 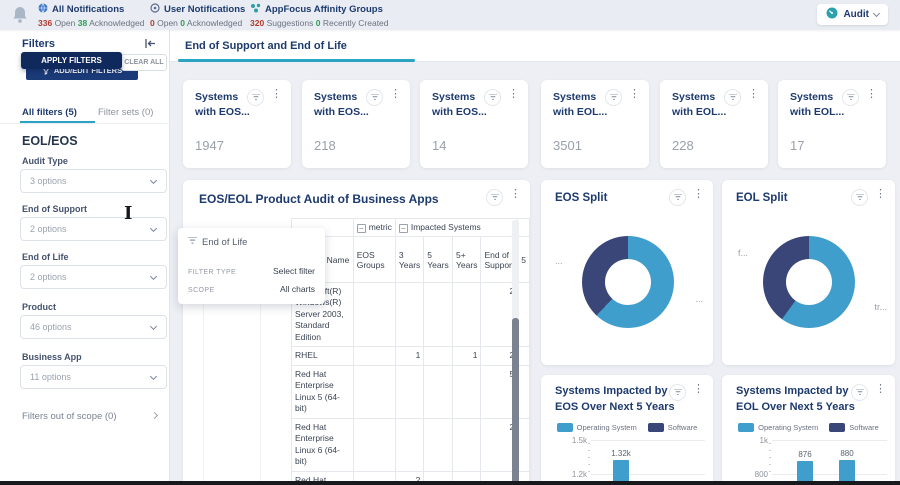 What do you see at coordinates (69, 416) in the screenshot?
I see `filters-out-of-scope: Filters out of scope (0)` at bounding box center [69, 416].